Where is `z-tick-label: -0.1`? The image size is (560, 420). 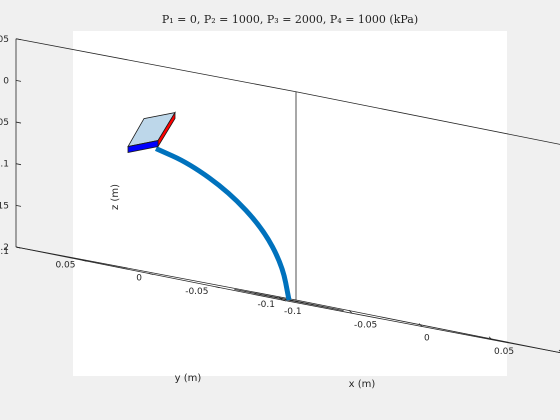 z-tick-label: -0.1 is located at coordinates (4, 165).